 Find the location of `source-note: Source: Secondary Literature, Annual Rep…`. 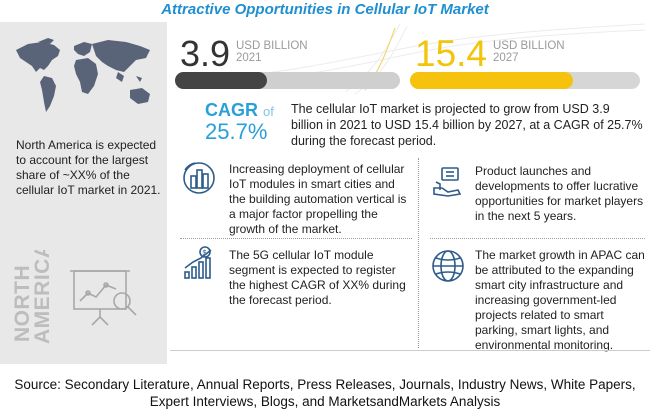

source-note: Source: Secondary Literature, Annual Rep… is located at coordinates (325, 393).